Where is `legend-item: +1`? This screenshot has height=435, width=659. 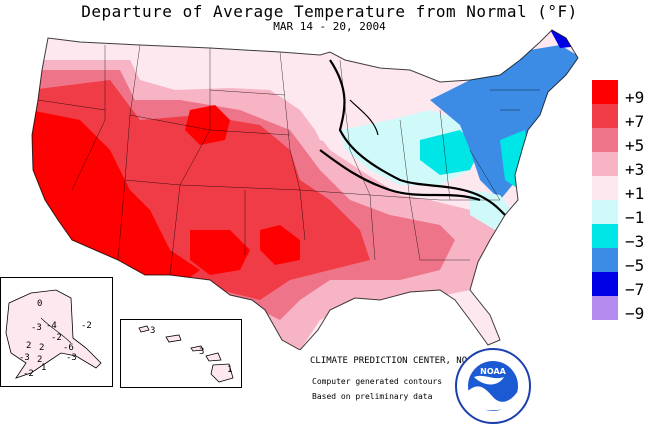
legend-item: +1 is located at coordinates (625, 189).